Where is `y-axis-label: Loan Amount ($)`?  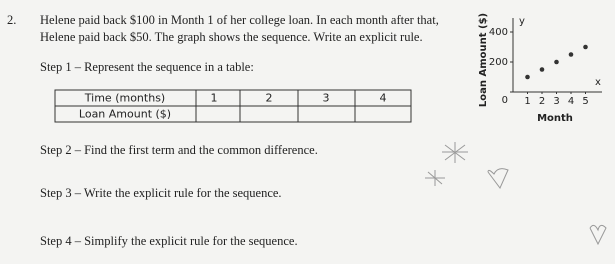
y-axis-label: Loan Amount ($) is located at coordinates (483, 60).